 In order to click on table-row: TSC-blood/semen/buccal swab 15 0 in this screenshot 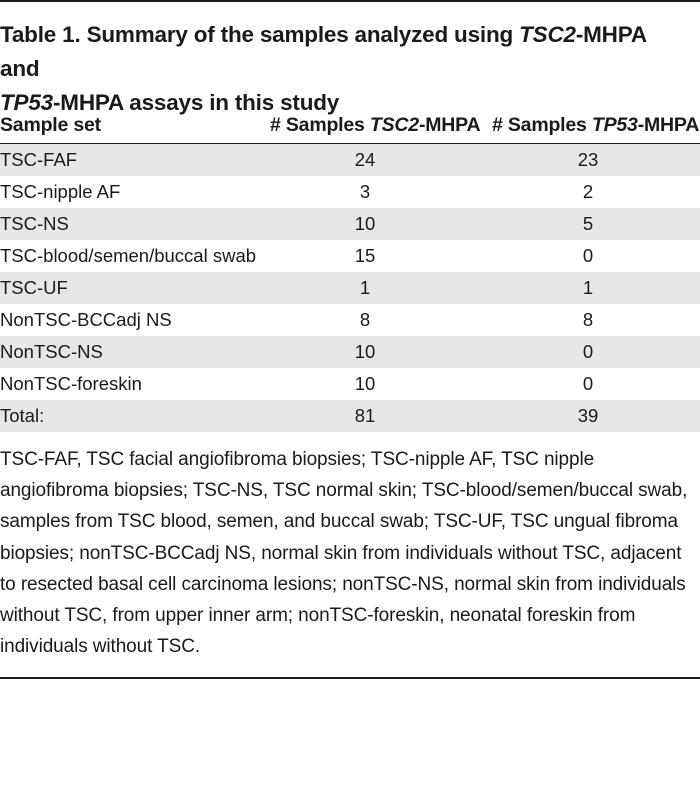, I will do `click(350, 256)`.